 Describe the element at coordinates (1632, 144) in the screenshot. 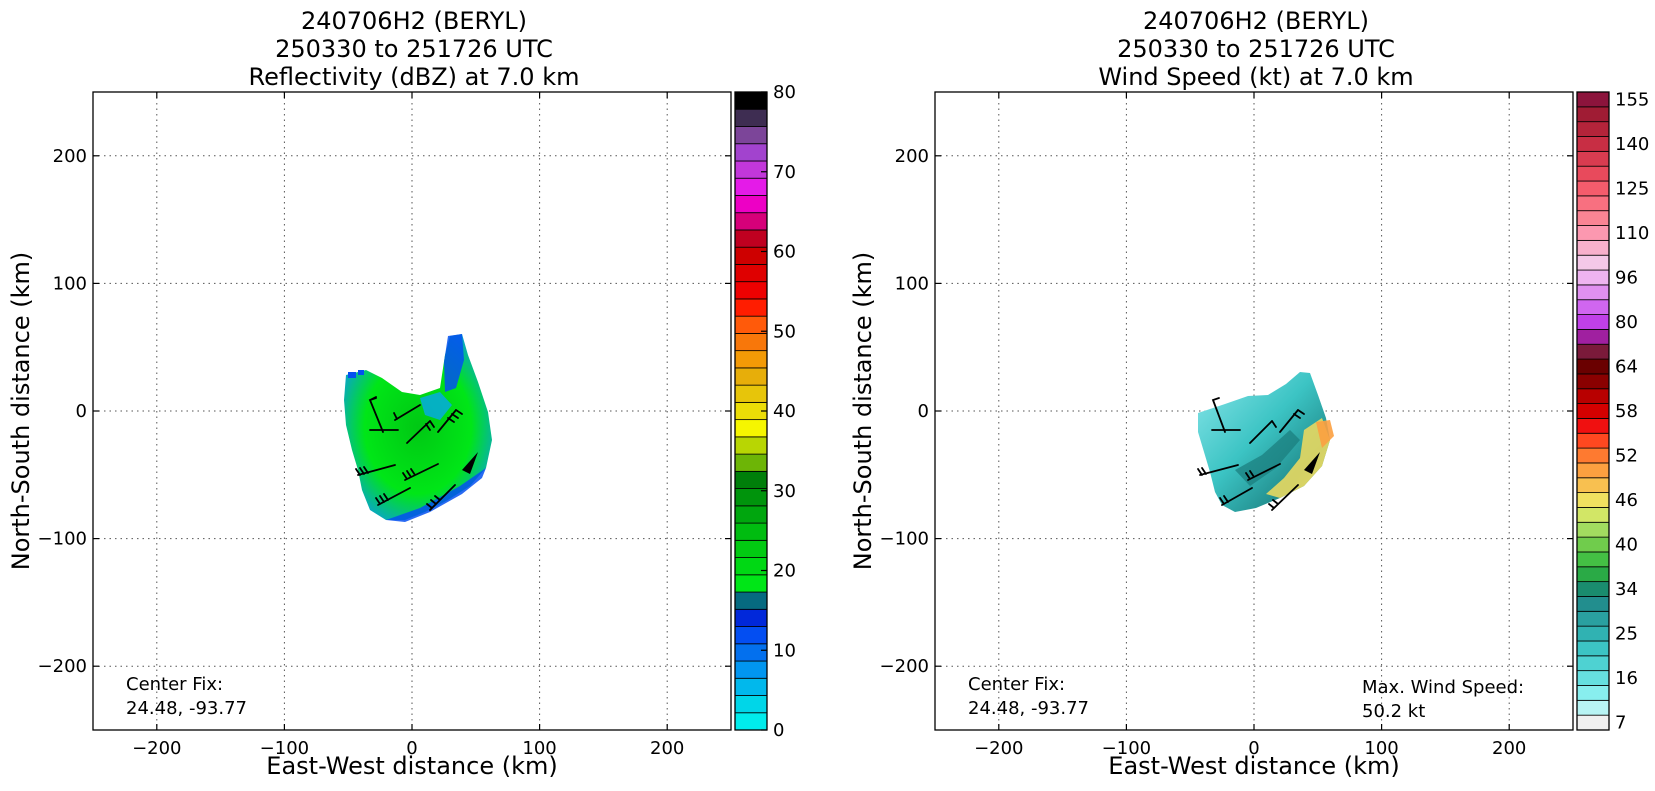

I see `windspeed-colorbar-tick-label: 140` at that location.